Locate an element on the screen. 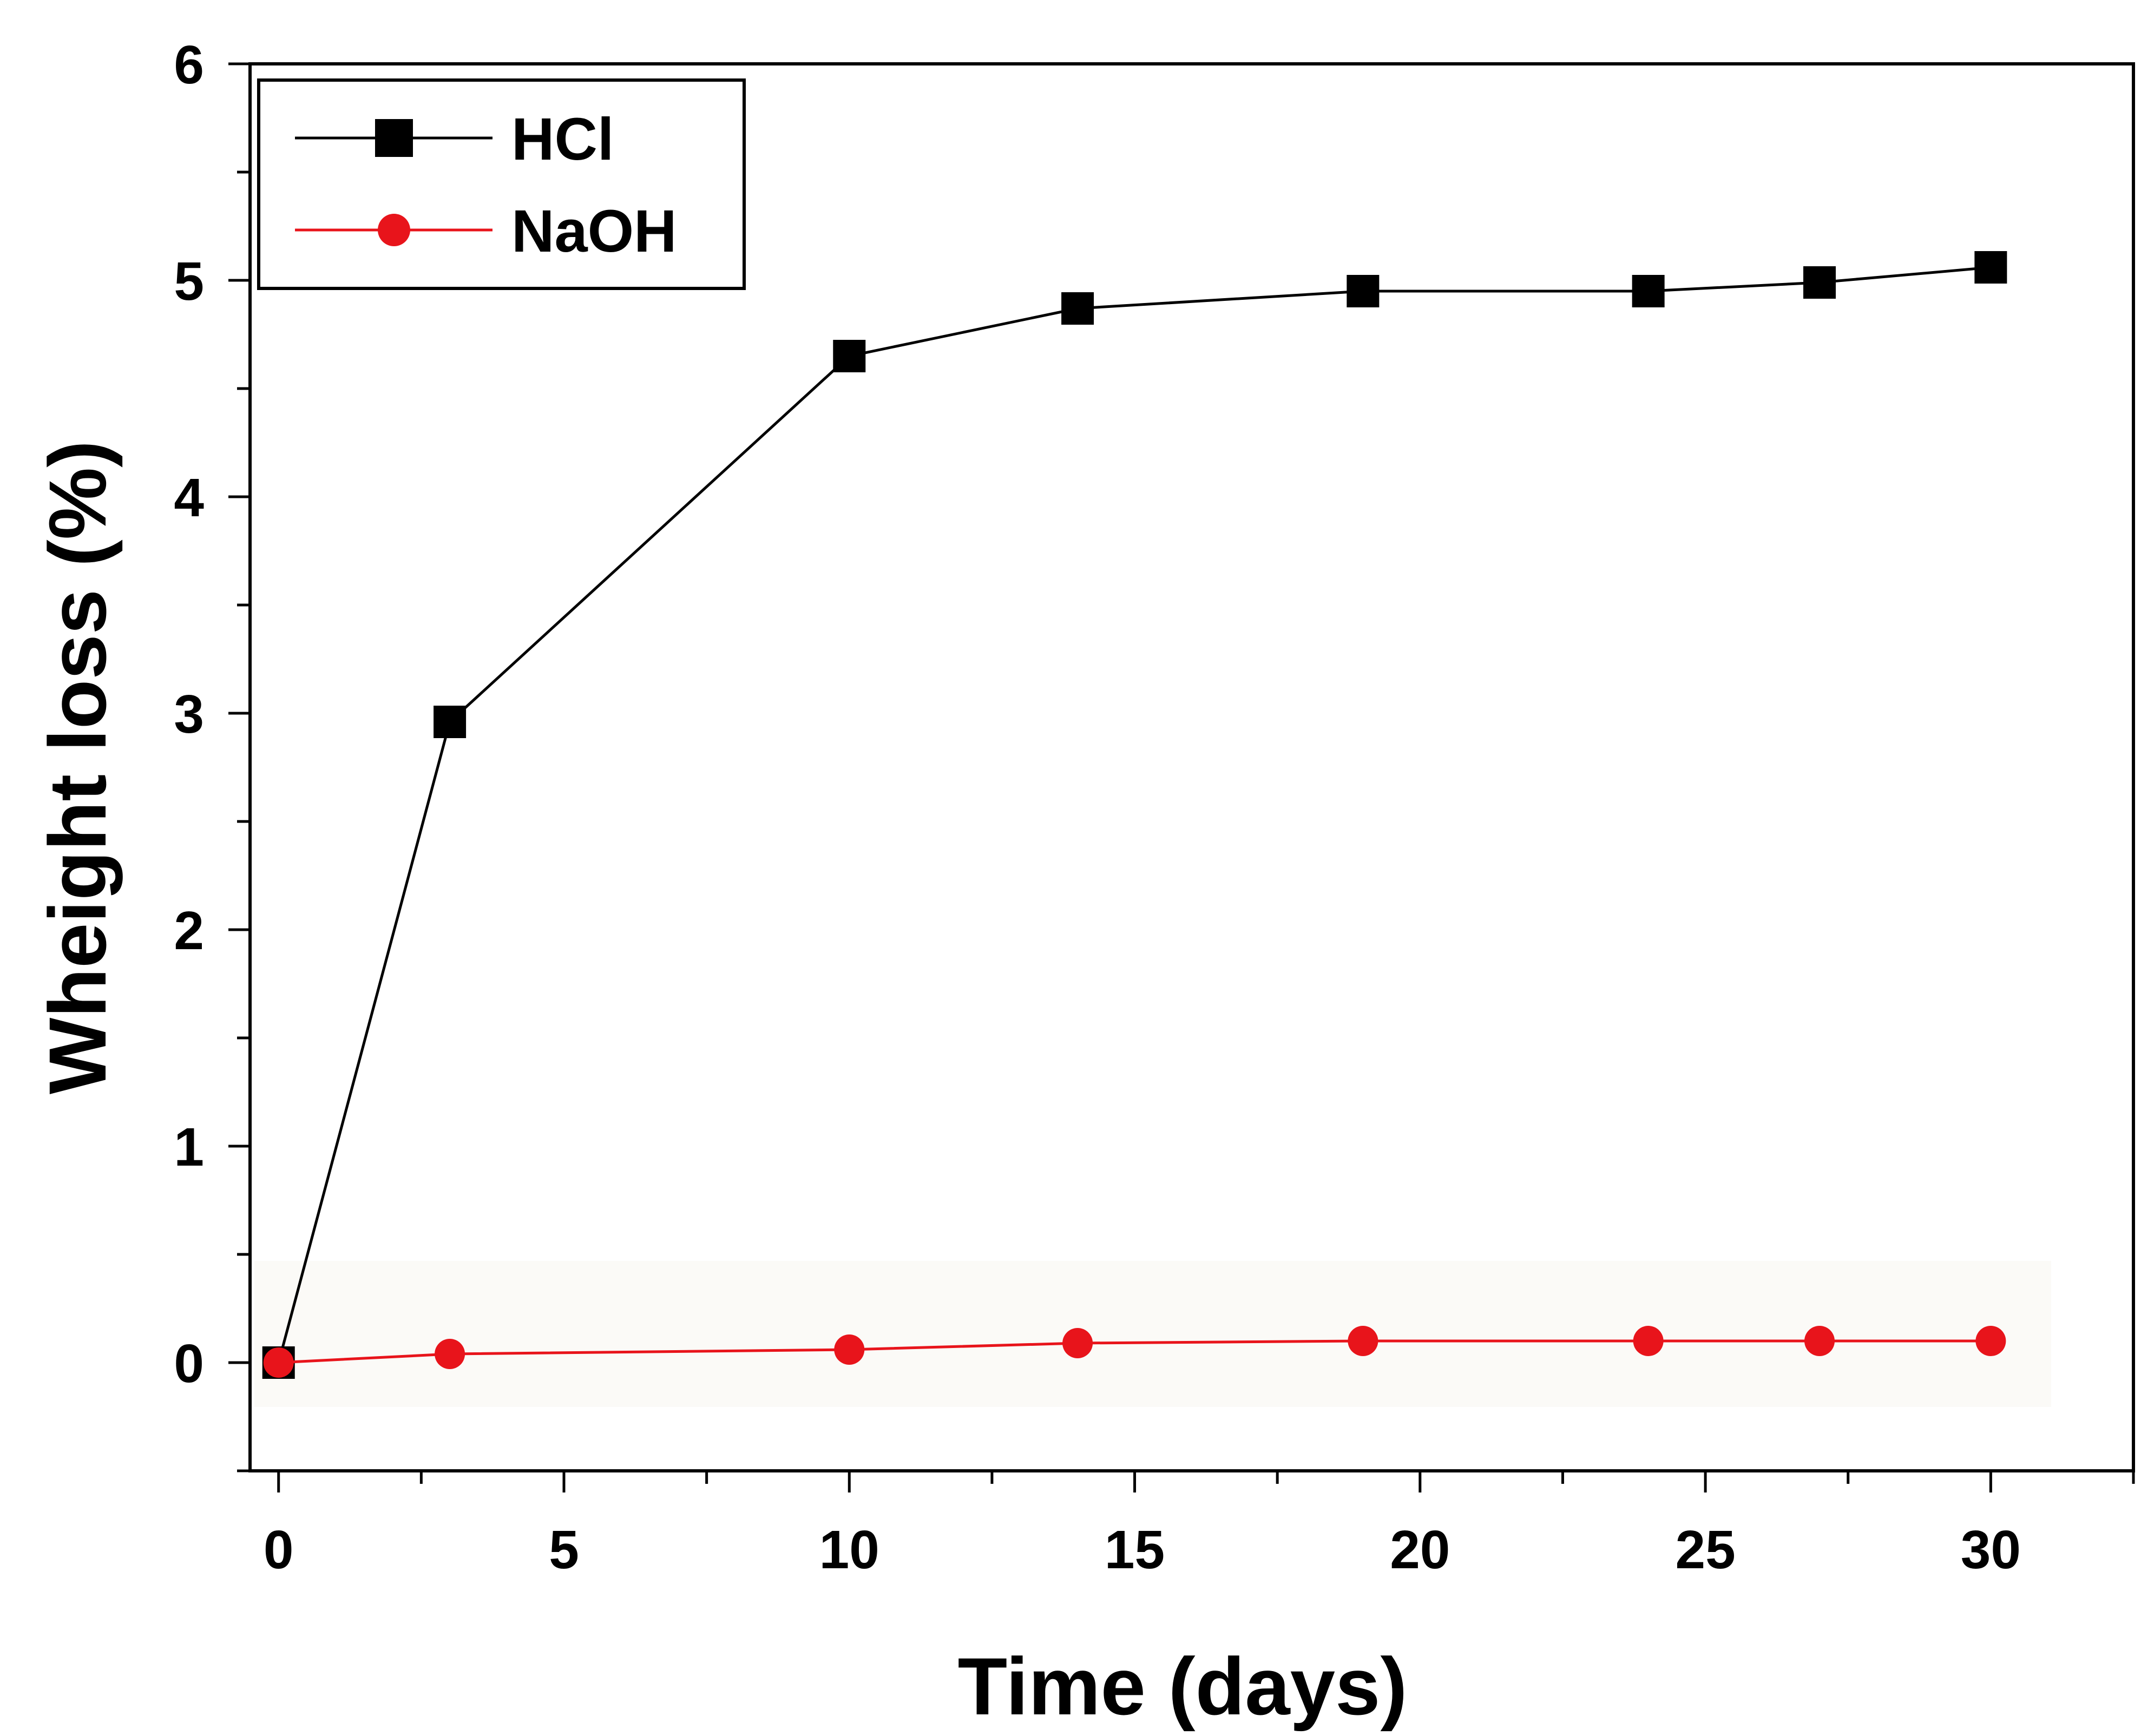 The width and height of the screenshot is (2154, 1736). y-axis-ticks: 0 1 2 3 4 5 6 is located at coordinates (212, 754).